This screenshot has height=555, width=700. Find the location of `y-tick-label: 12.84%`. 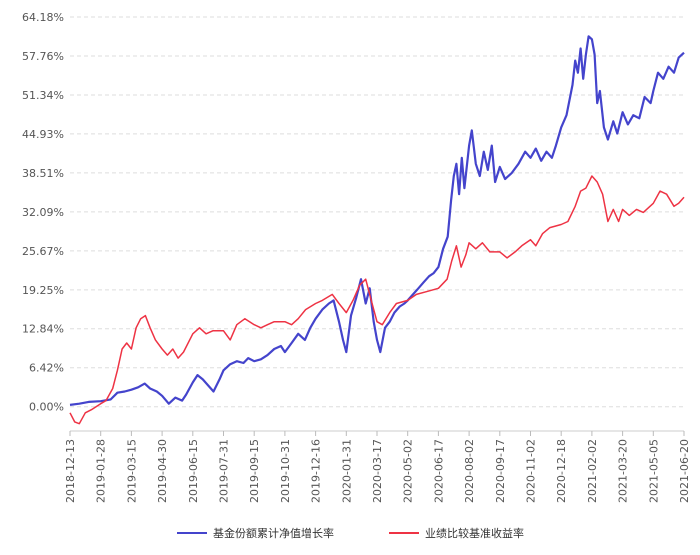

y-tick-label: 12.84% is located at coordinates (43, 329).